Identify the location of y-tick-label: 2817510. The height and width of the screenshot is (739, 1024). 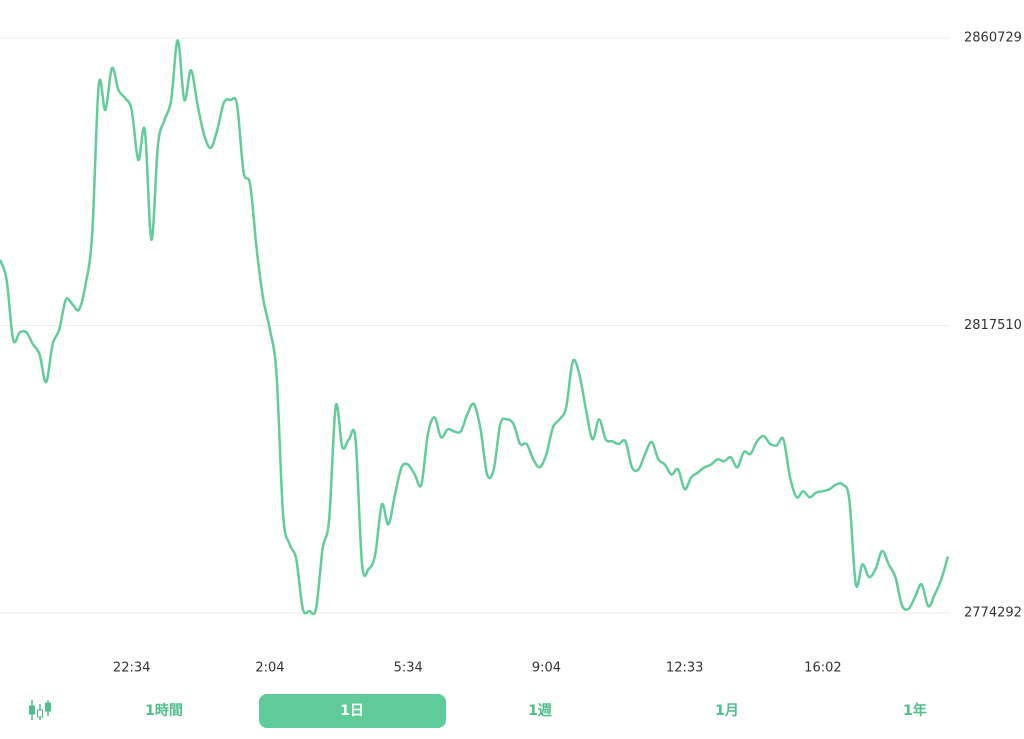
(993, 325).